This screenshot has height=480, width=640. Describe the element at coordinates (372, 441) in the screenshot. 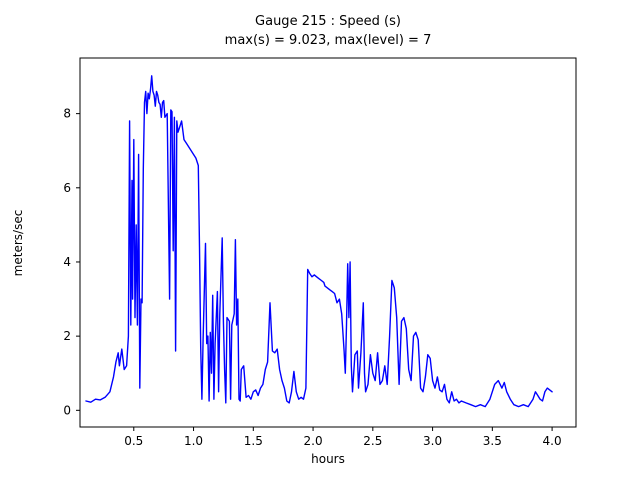

I see `x-tick-label: 2.5` at that location.